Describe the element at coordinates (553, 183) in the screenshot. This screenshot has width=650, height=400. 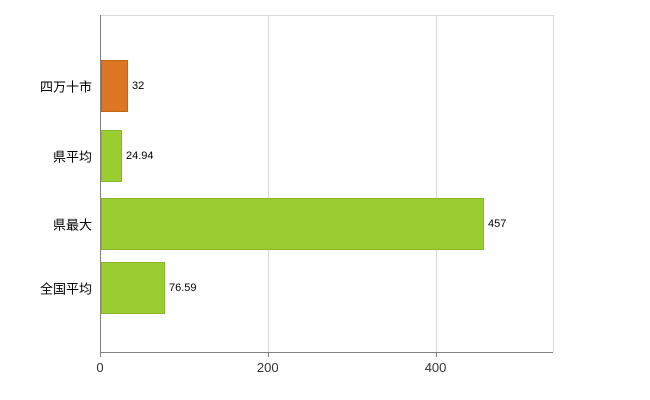
I see `plot-right-border` at that location.